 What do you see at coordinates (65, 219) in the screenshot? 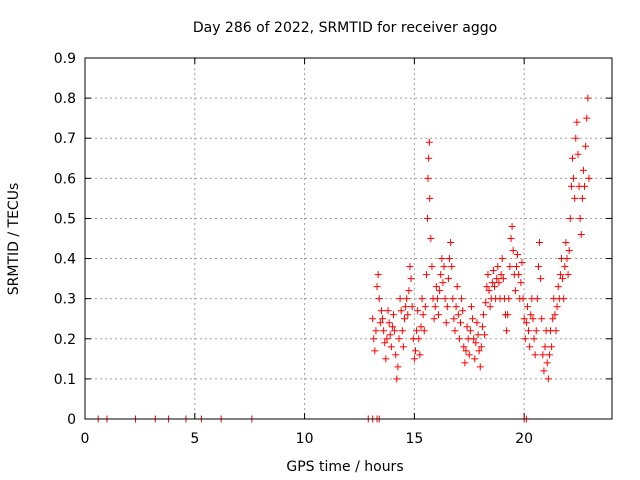
I see `y-tick-label: 0.5` at bounding box center [65, 219].